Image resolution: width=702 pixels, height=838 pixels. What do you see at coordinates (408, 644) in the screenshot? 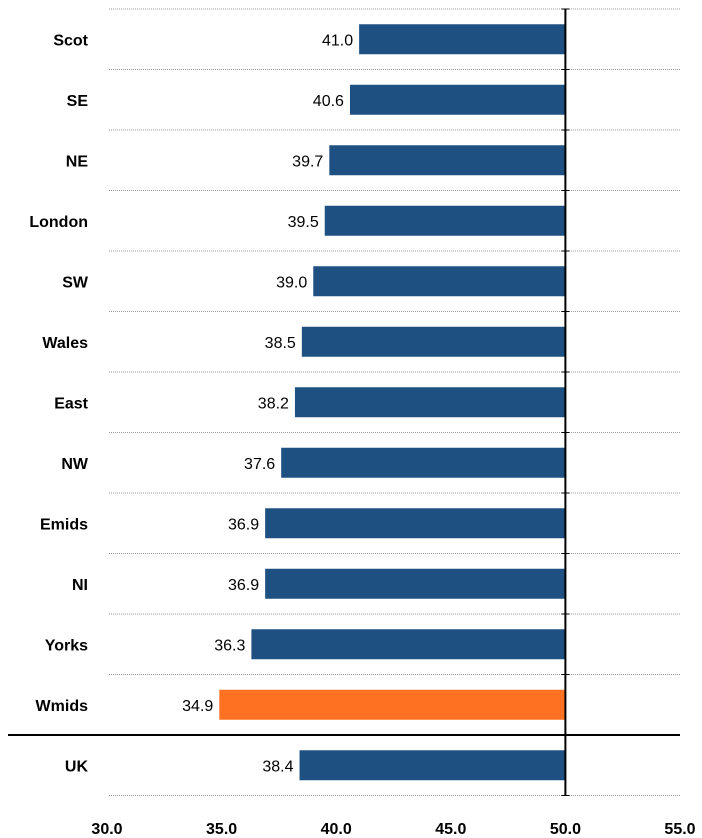
I see `bar-yorks` at bounding box center [408, 644].